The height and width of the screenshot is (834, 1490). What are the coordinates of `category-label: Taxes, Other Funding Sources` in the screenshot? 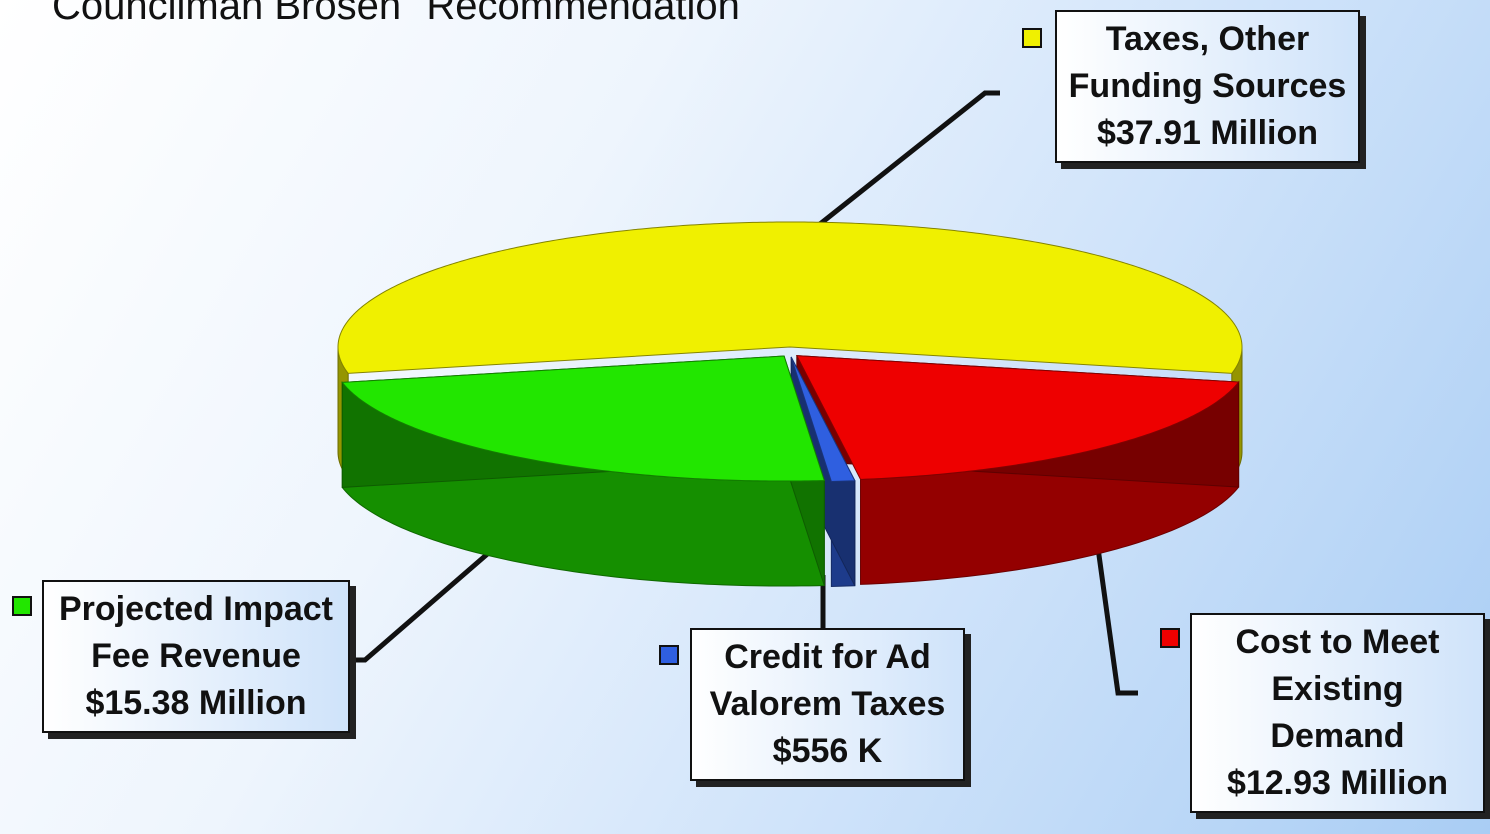 It's located at (1207, 62).